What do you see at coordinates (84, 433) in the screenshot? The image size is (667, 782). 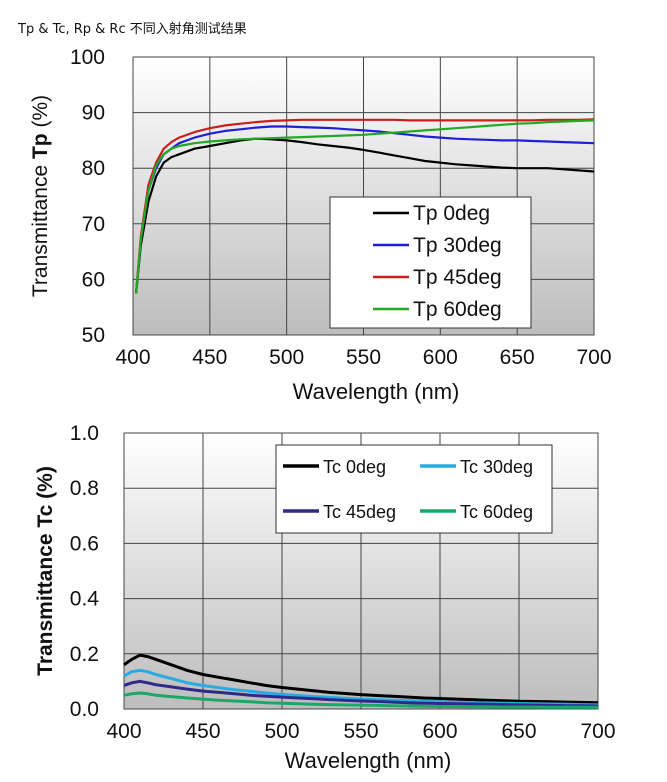 I see `tc-y-tick-label: 1.0` at bounding box center [84, 433].